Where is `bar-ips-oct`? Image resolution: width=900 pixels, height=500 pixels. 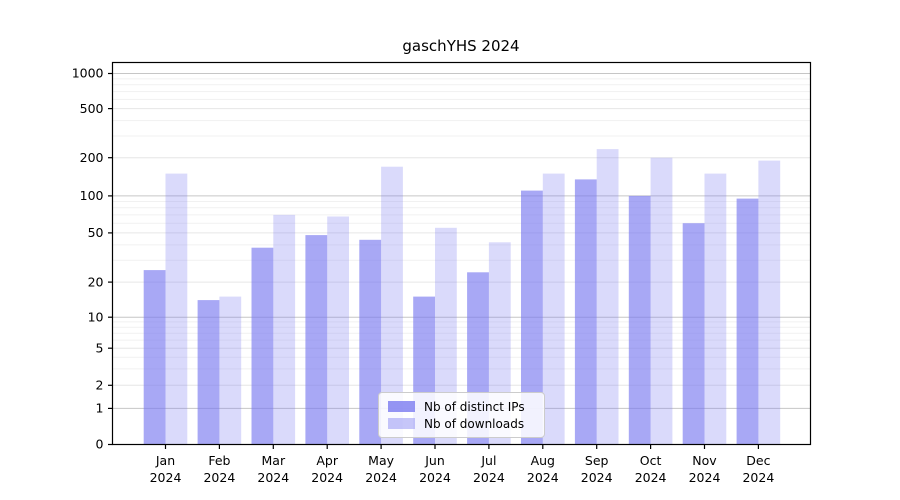 bar-ips-oct is located at coordinates (639, 320).